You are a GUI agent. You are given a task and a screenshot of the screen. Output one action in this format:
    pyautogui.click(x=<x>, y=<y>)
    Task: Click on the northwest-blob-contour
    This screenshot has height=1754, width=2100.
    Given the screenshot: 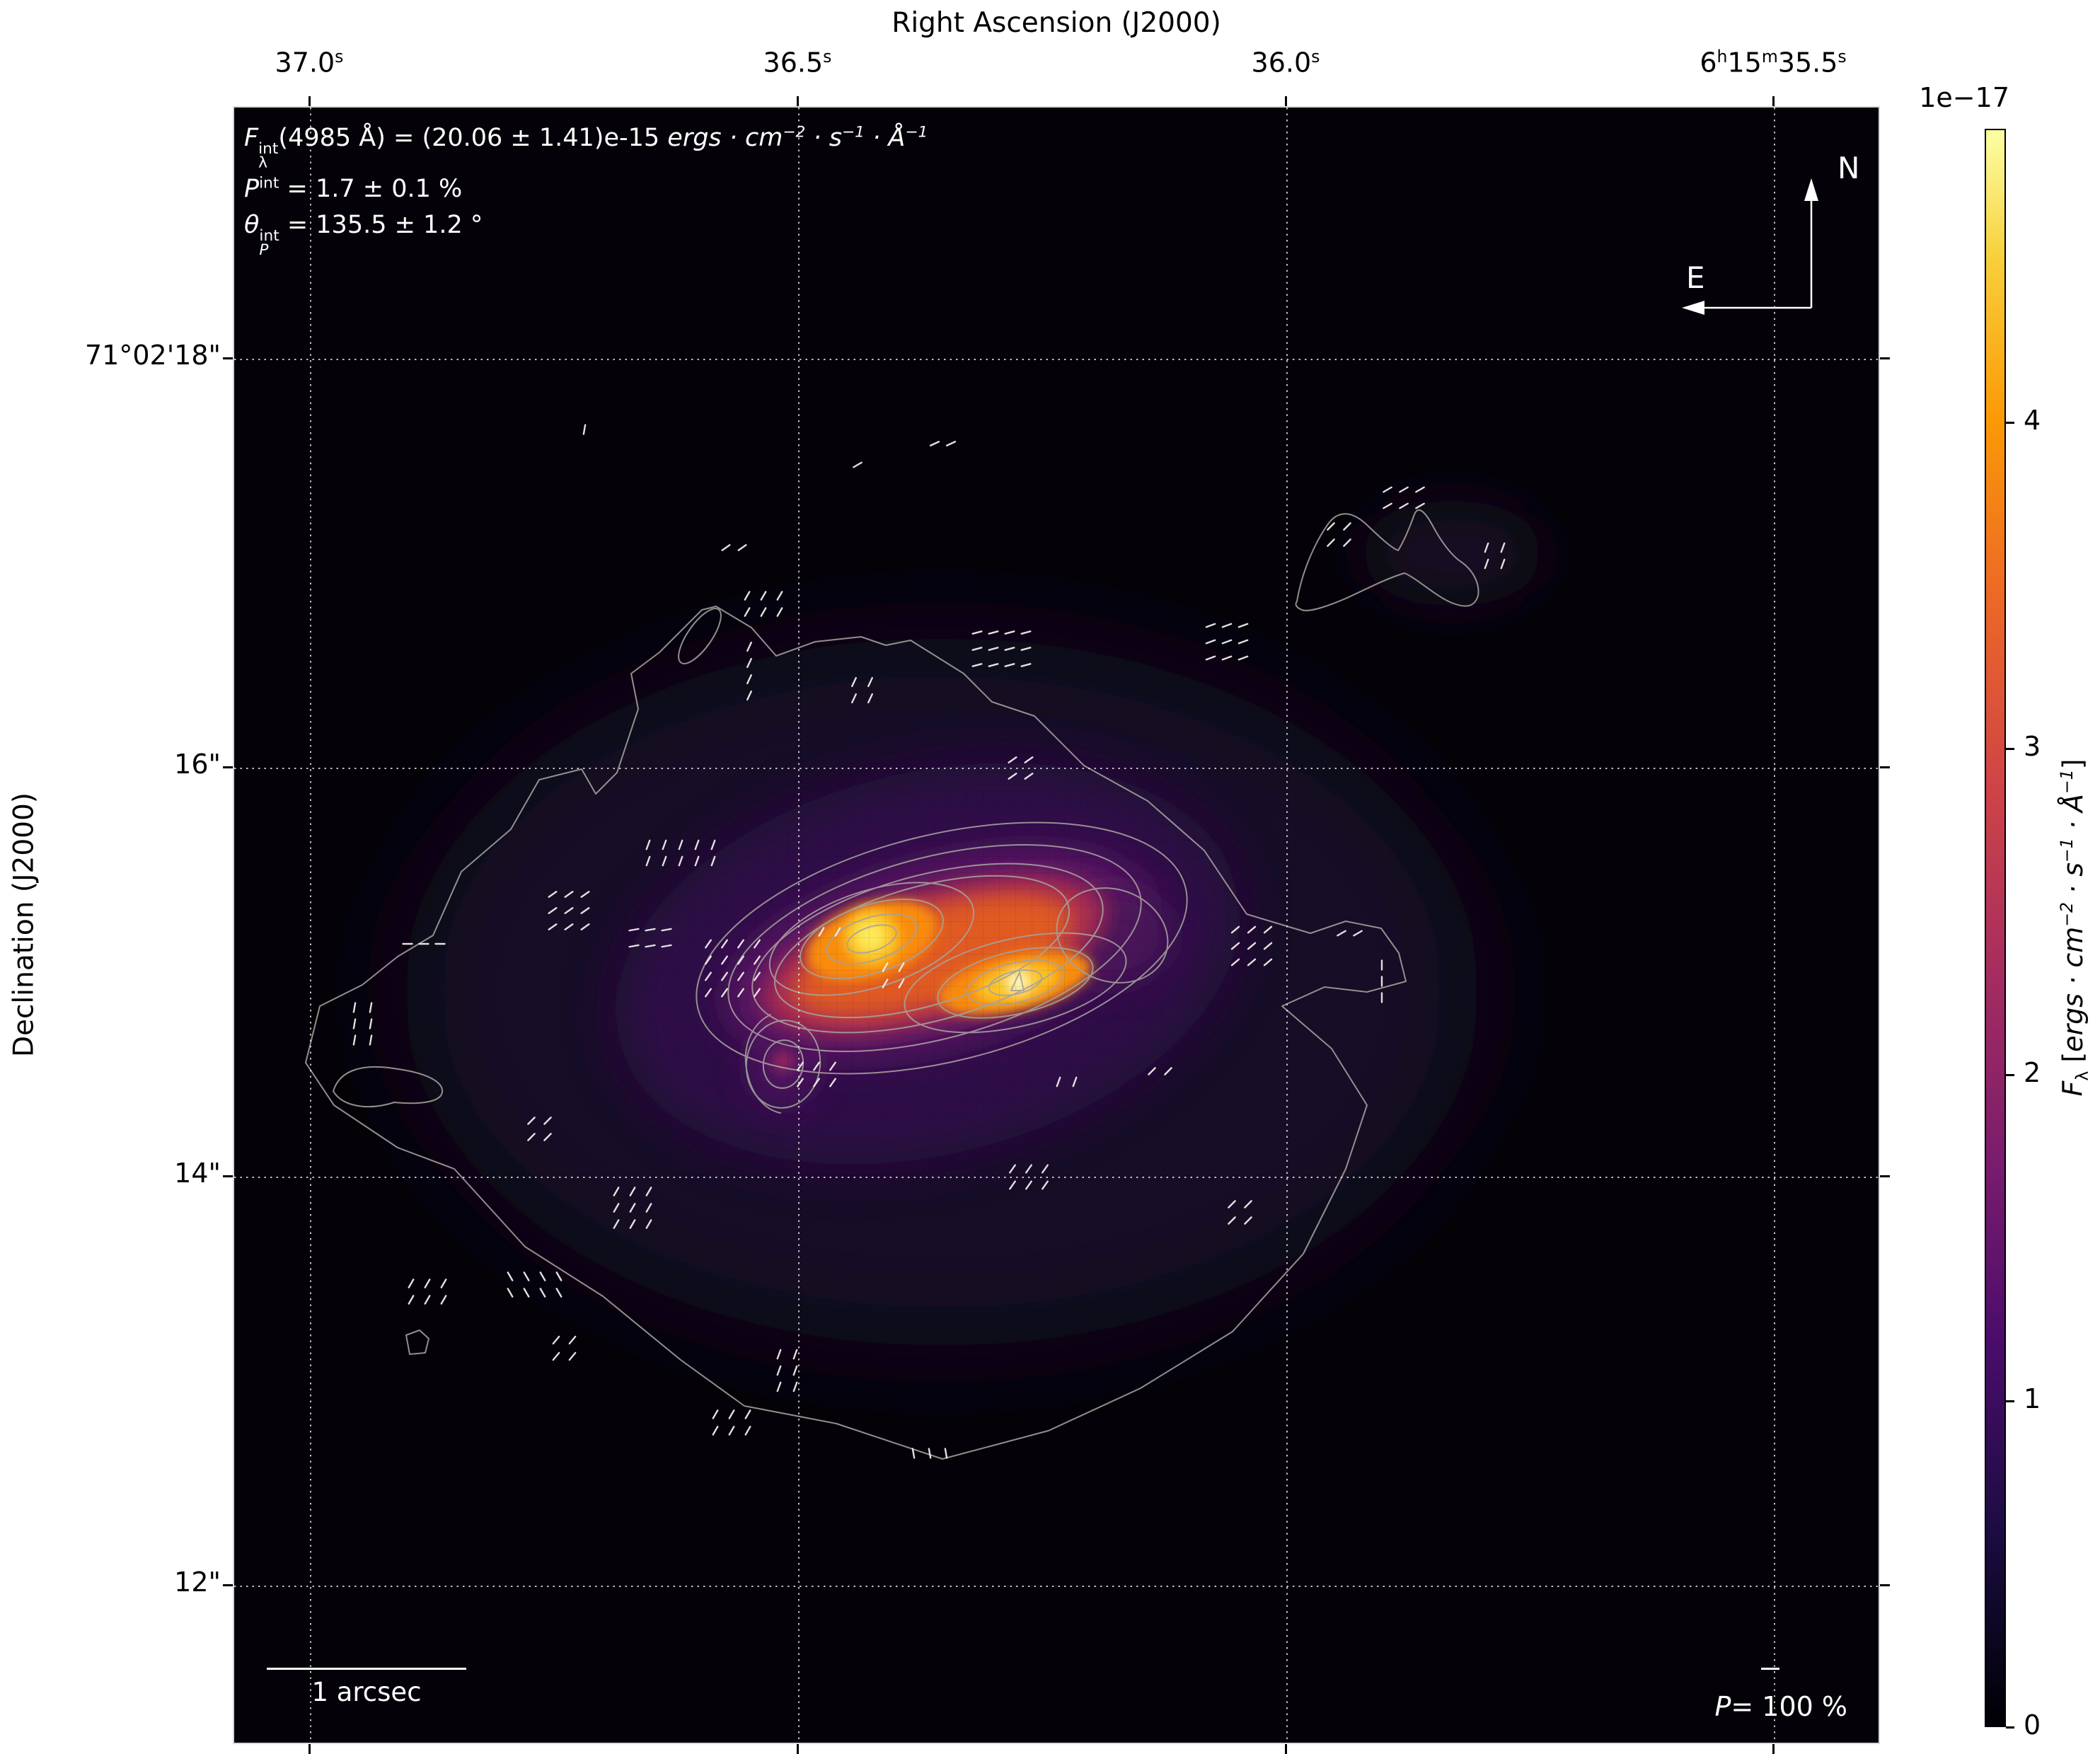 What is the action you would take?
    pyautogui.click(x=1387, y=560)
    